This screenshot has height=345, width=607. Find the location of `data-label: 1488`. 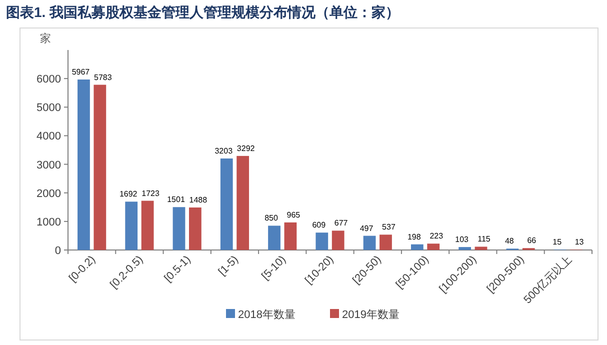

data-label: 1488 is located at coordinates (198, 199).